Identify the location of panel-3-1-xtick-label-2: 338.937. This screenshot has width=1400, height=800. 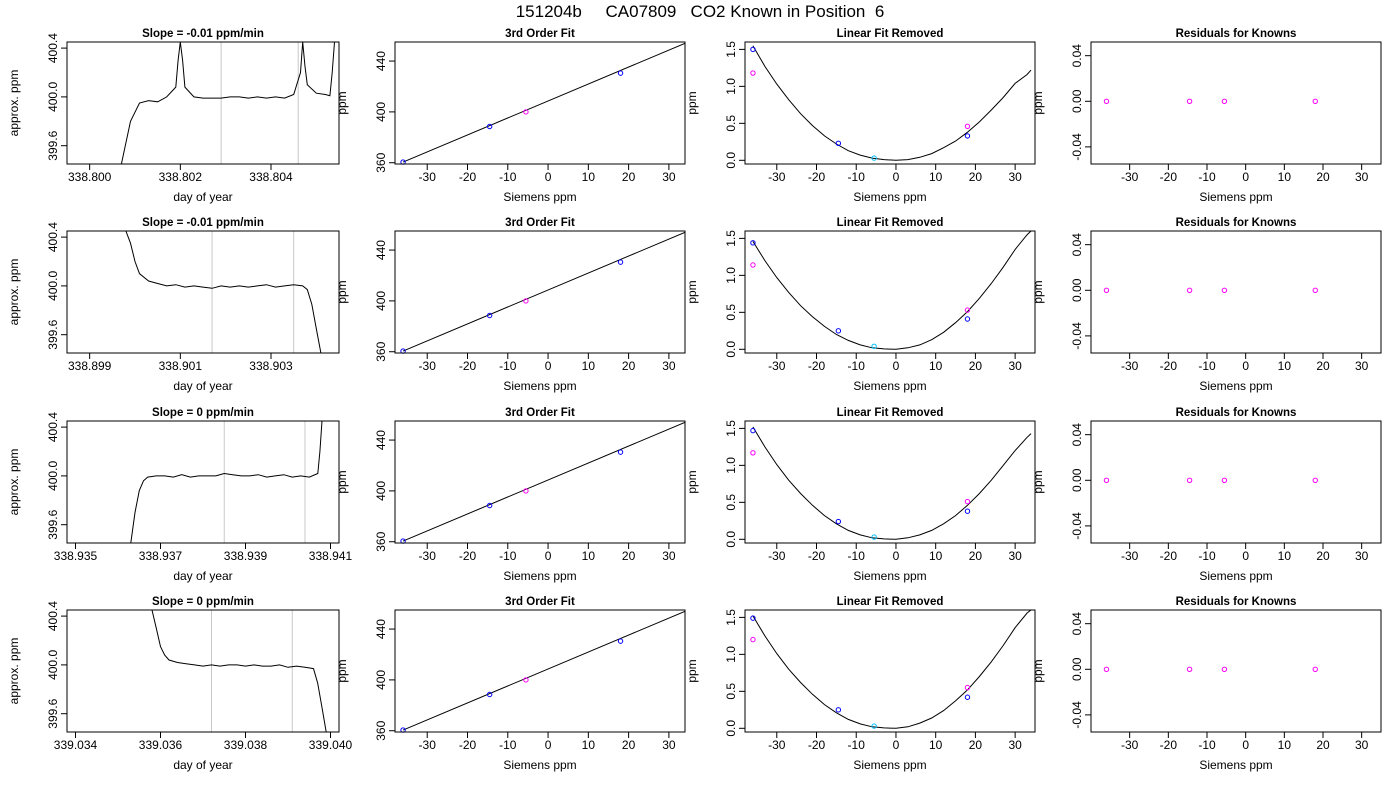
(161, 556).